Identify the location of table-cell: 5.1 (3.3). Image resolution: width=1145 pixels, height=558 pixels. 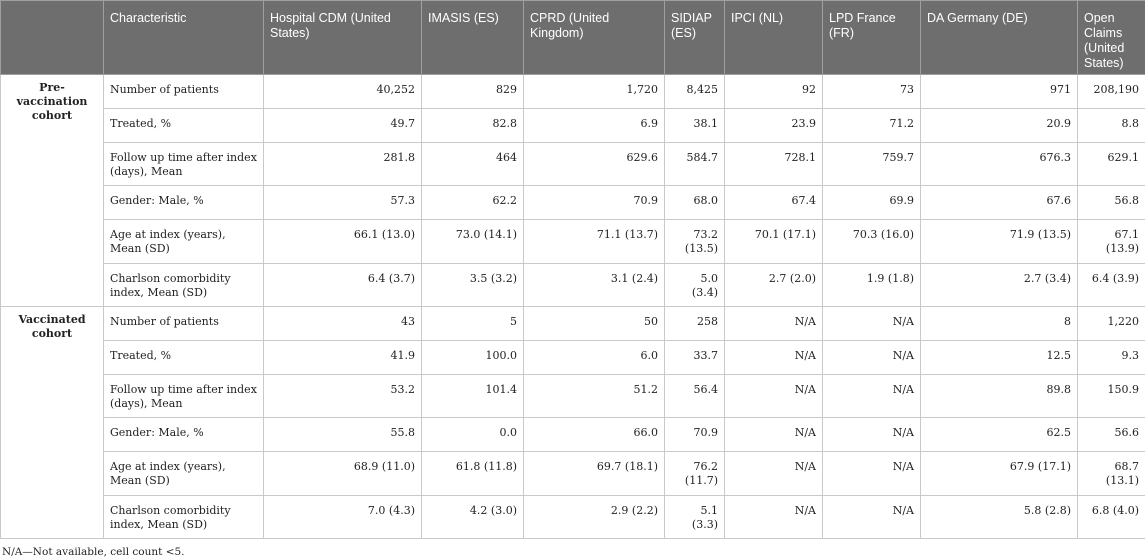
(695, 517).